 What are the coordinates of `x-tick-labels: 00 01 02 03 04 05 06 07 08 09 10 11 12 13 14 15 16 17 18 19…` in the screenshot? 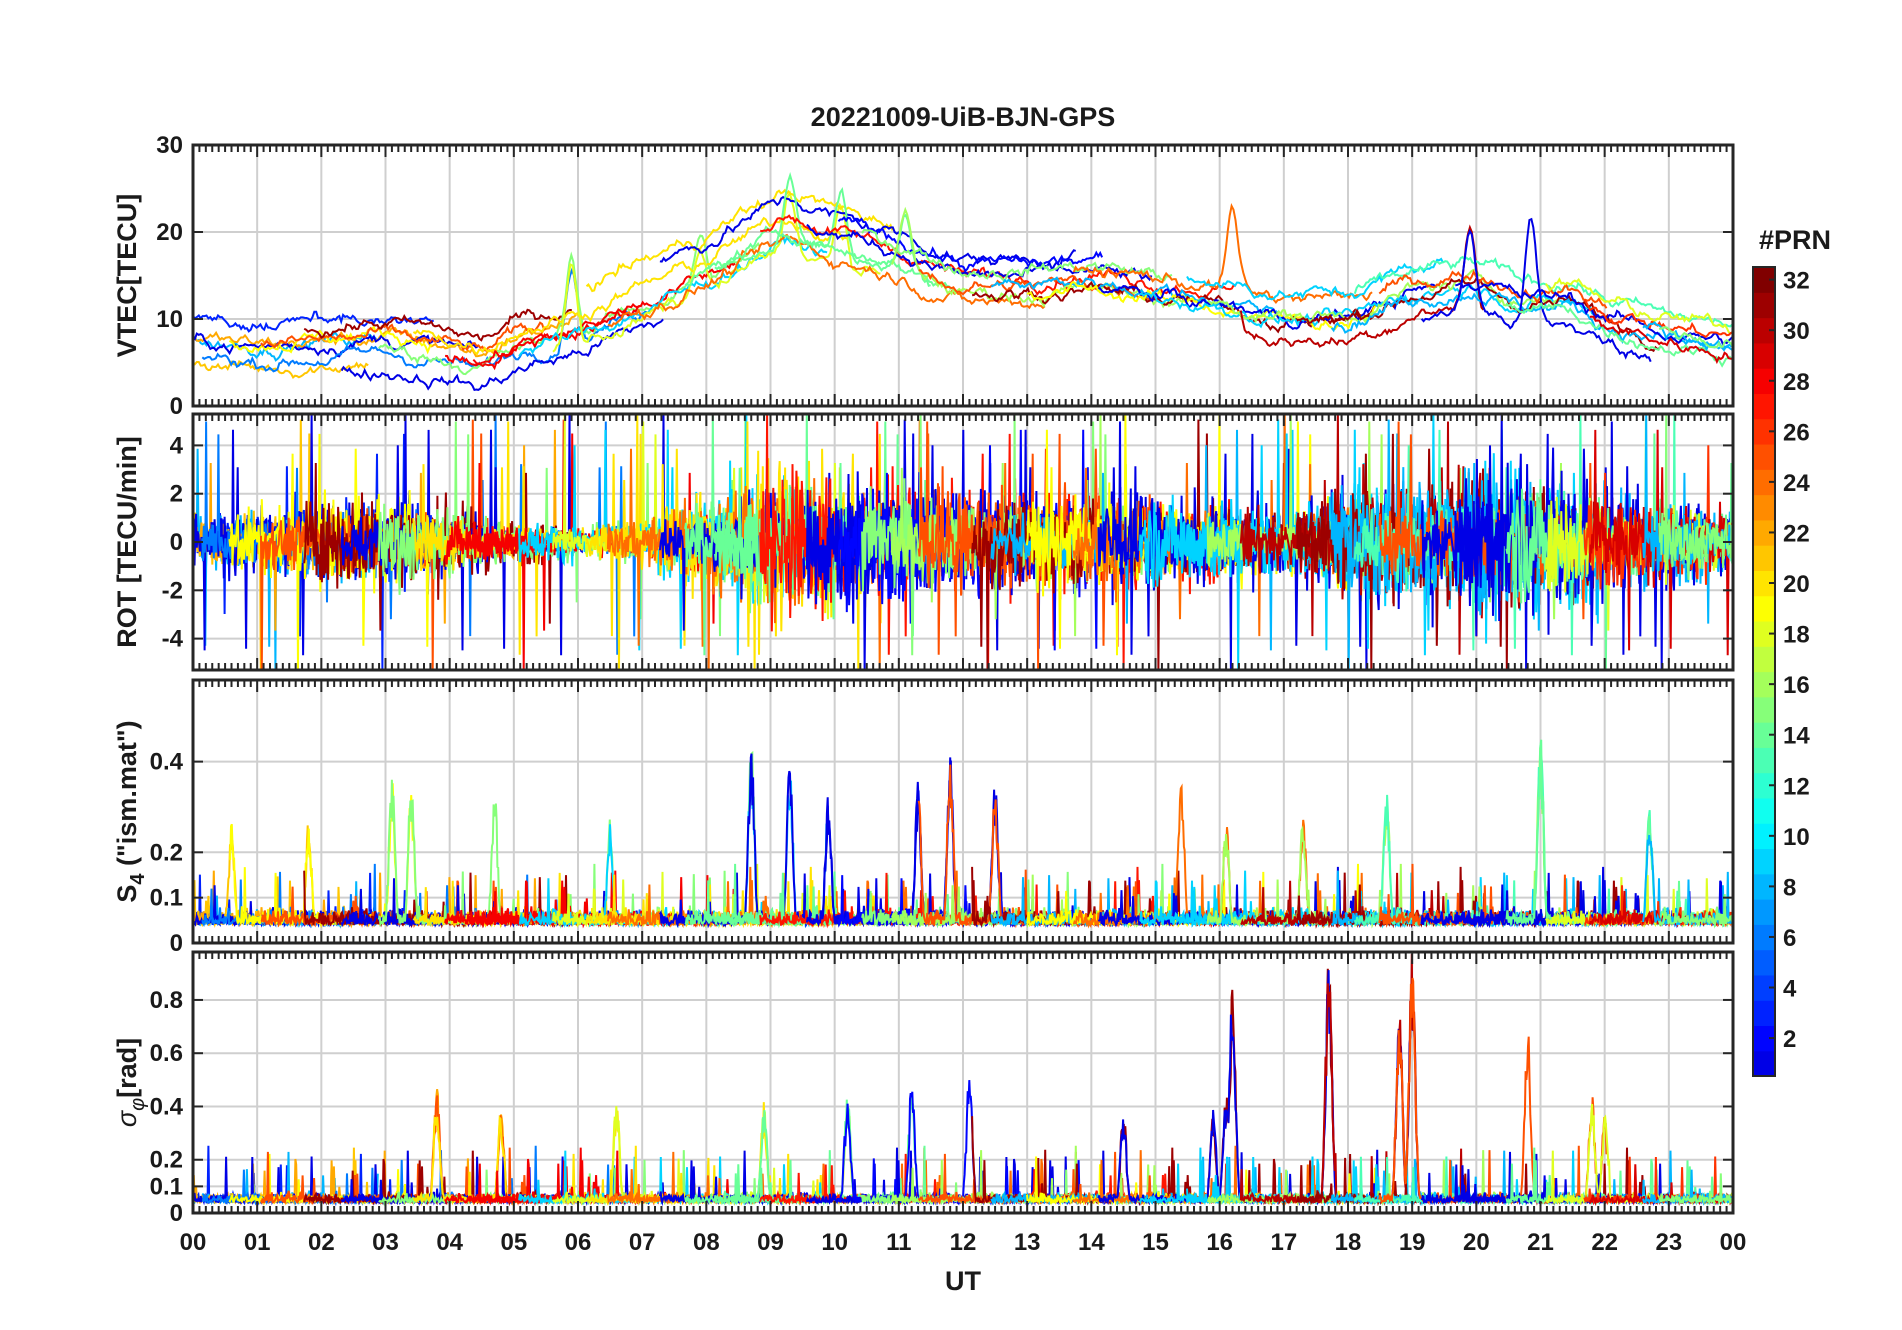 It's located at (963, 1242).